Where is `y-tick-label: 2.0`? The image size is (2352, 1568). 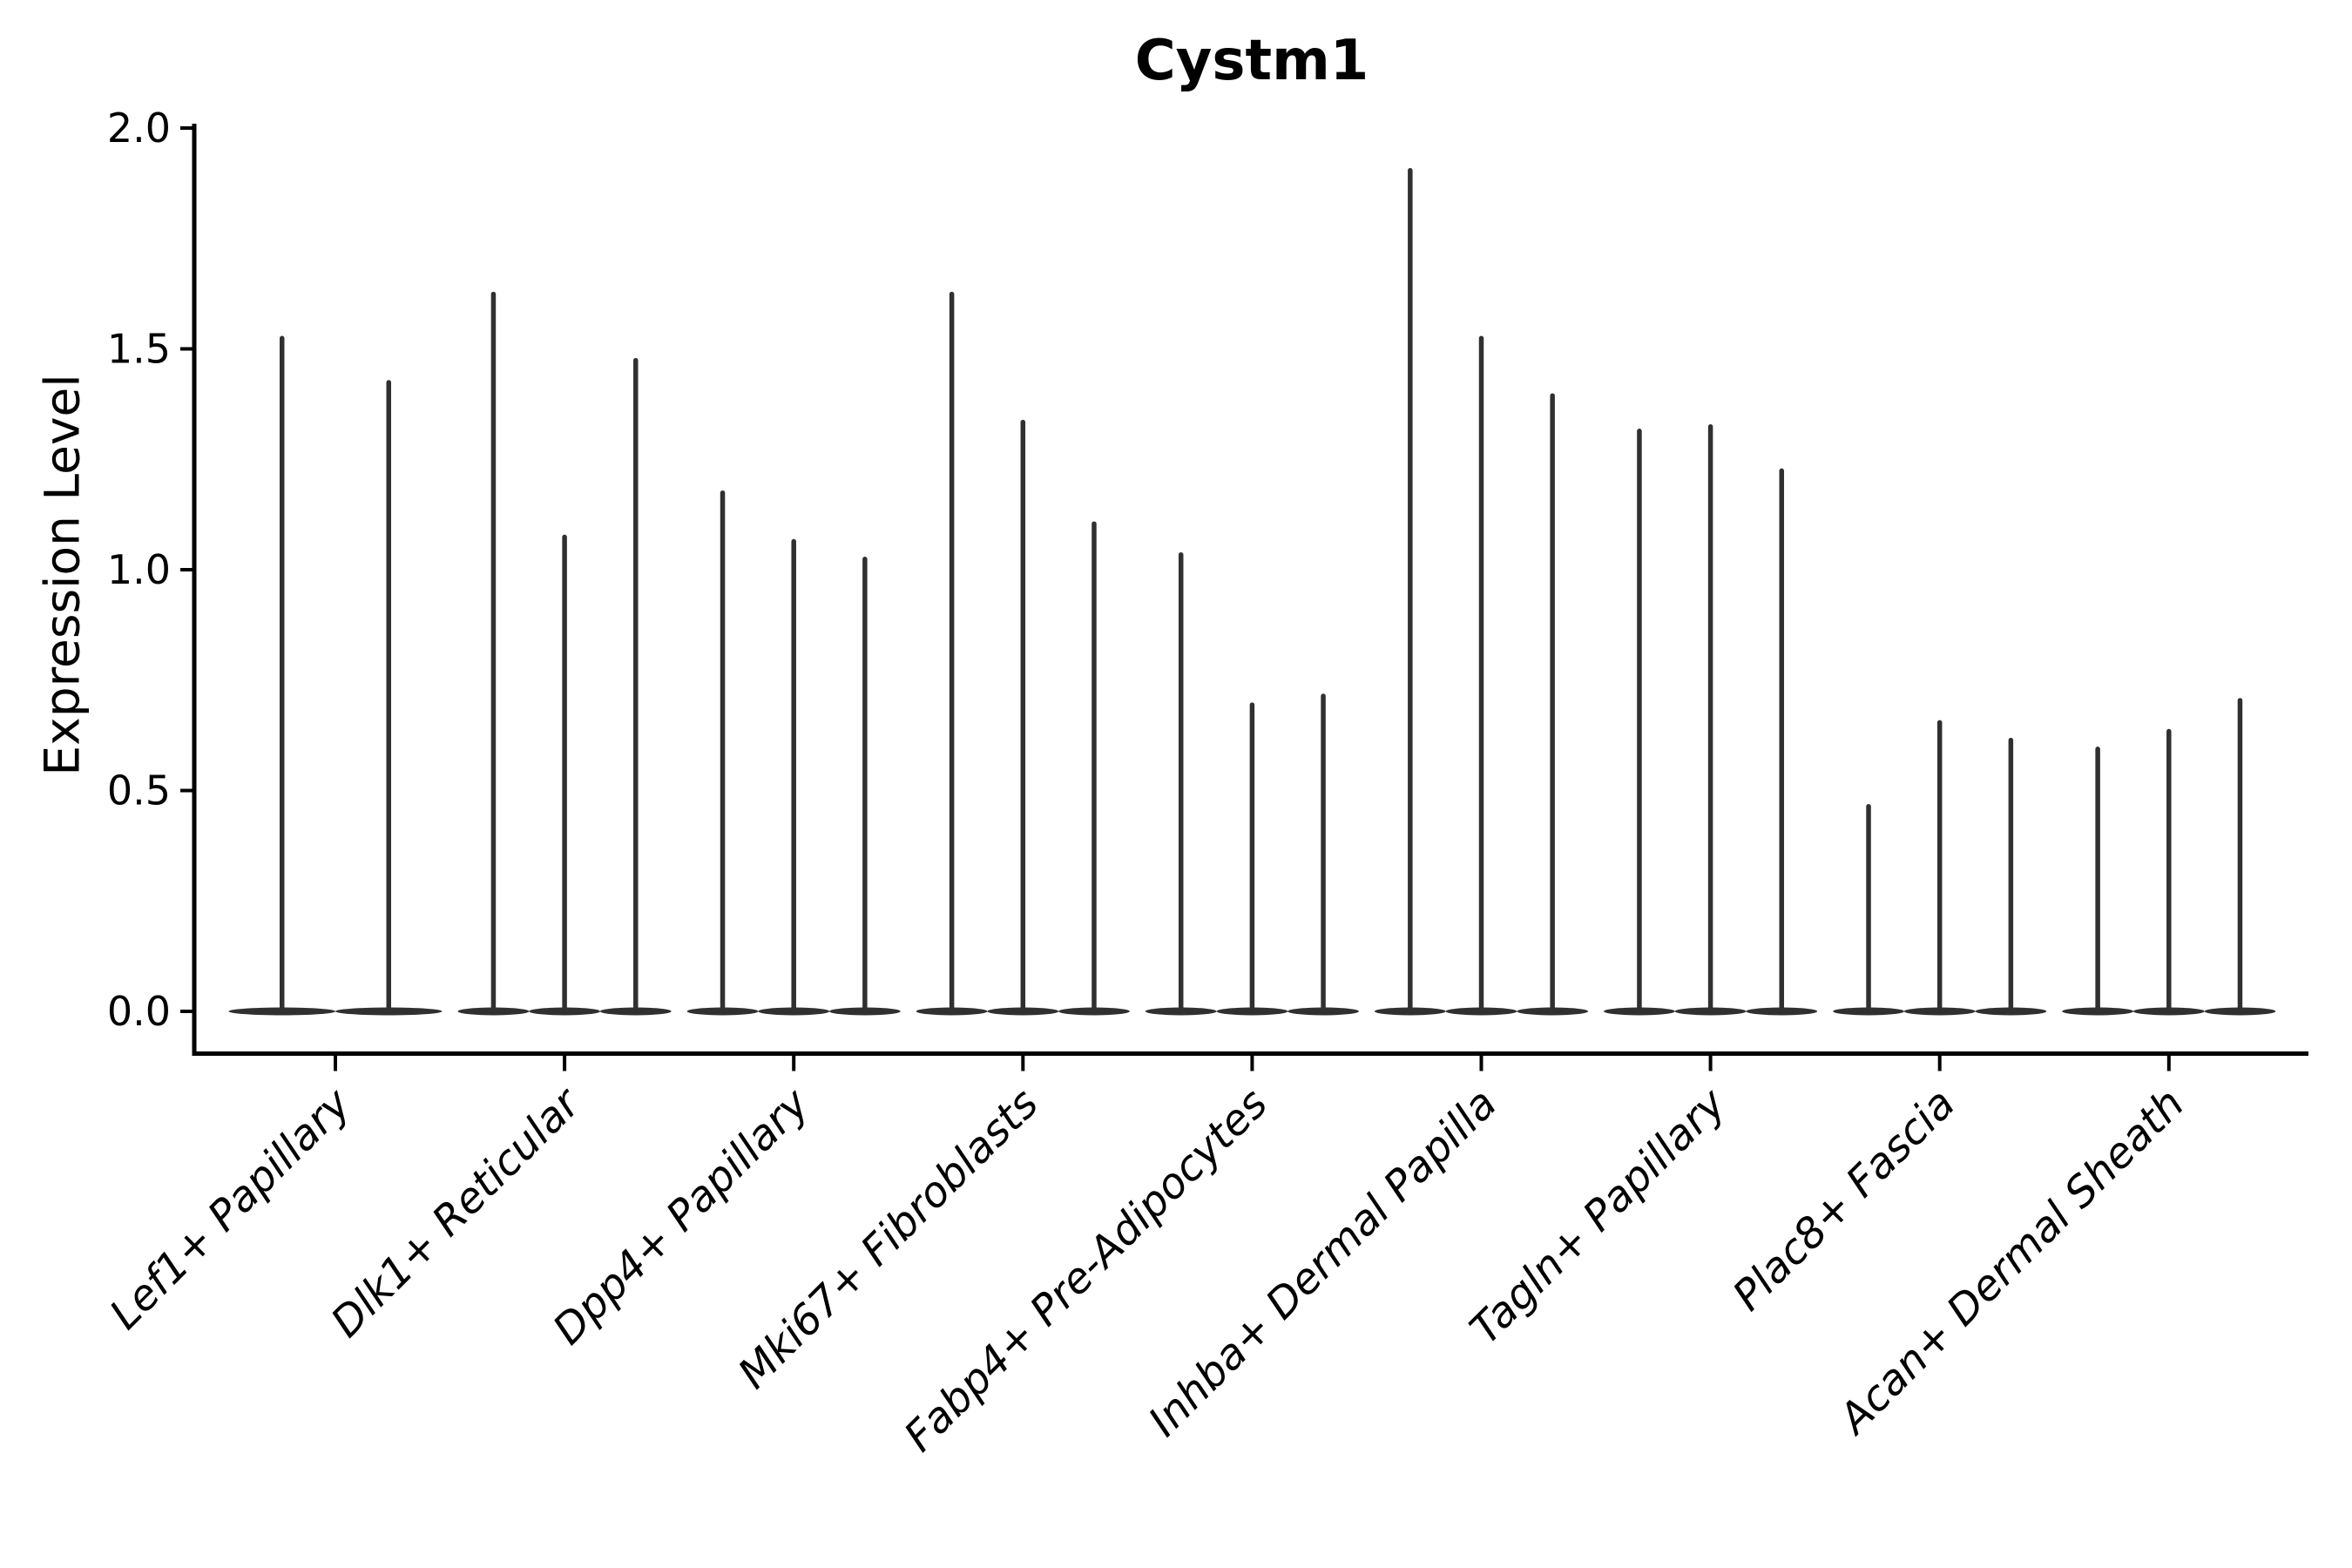
y-tick-label: 2.0 is located at coordinates (139, 129).